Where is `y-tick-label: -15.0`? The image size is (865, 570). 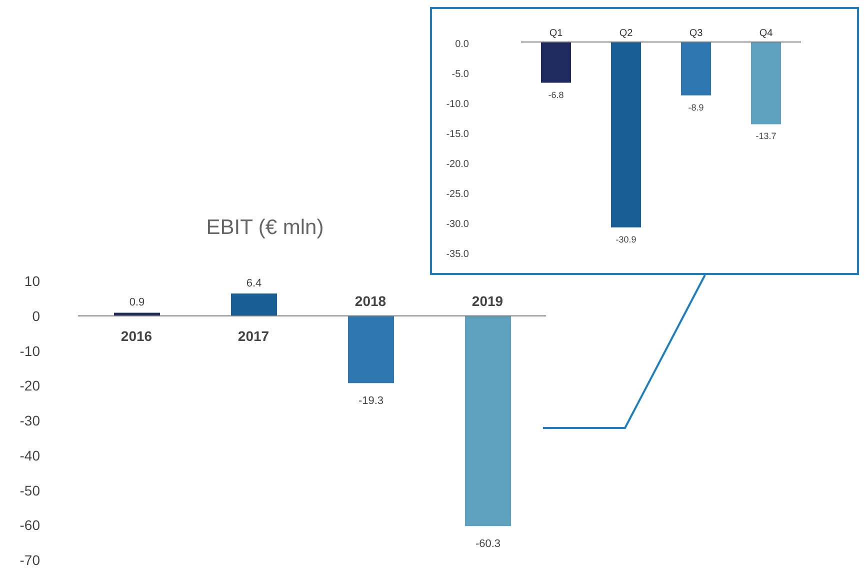 y-tick-label: -15.0 is located at coordinates (458, 134).